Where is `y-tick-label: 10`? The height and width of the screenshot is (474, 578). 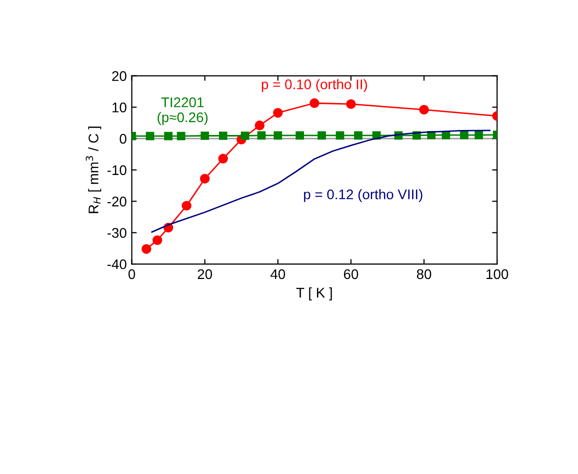
y-tick-label: 10 is located at coordinates (119, 107).